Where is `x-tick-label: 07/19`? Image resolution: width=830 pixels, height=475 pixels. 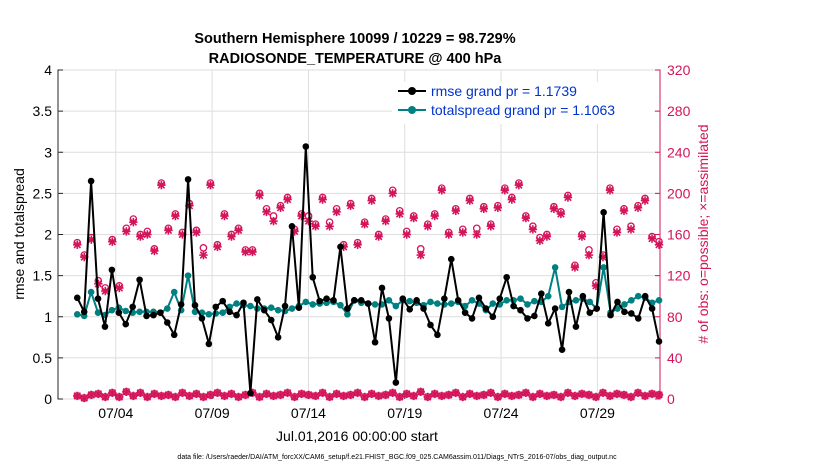 x-tick-label: 07/19 is located at coordinates (404, 413).